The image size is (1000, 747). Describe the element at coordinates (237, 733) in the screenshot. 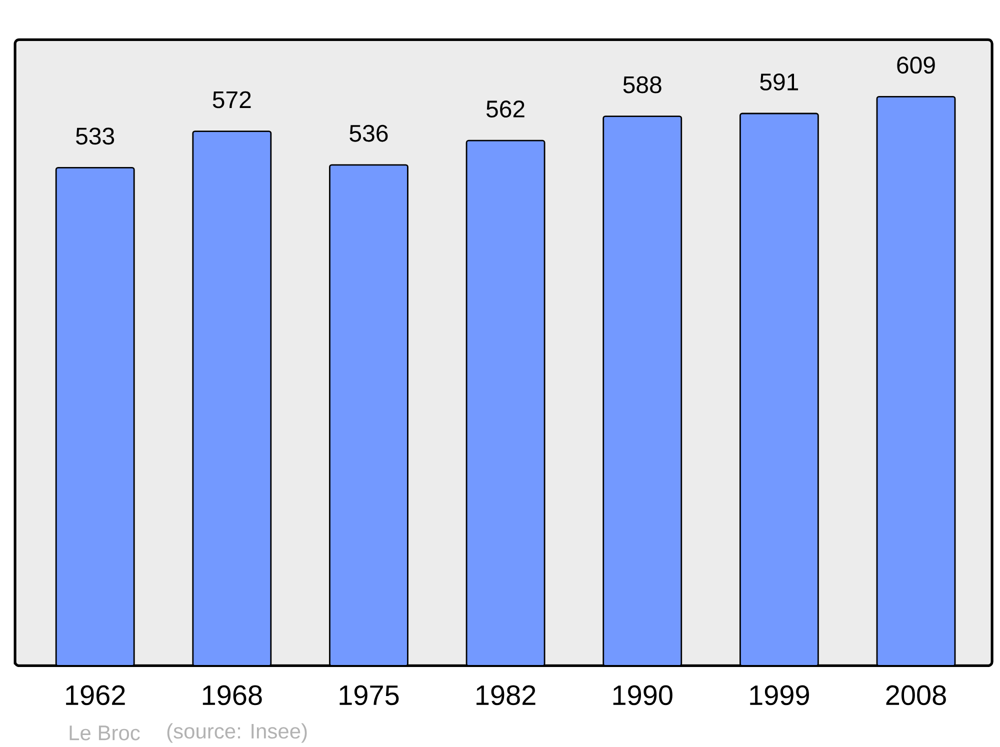

I see `text: (source: Insee)` at that location.